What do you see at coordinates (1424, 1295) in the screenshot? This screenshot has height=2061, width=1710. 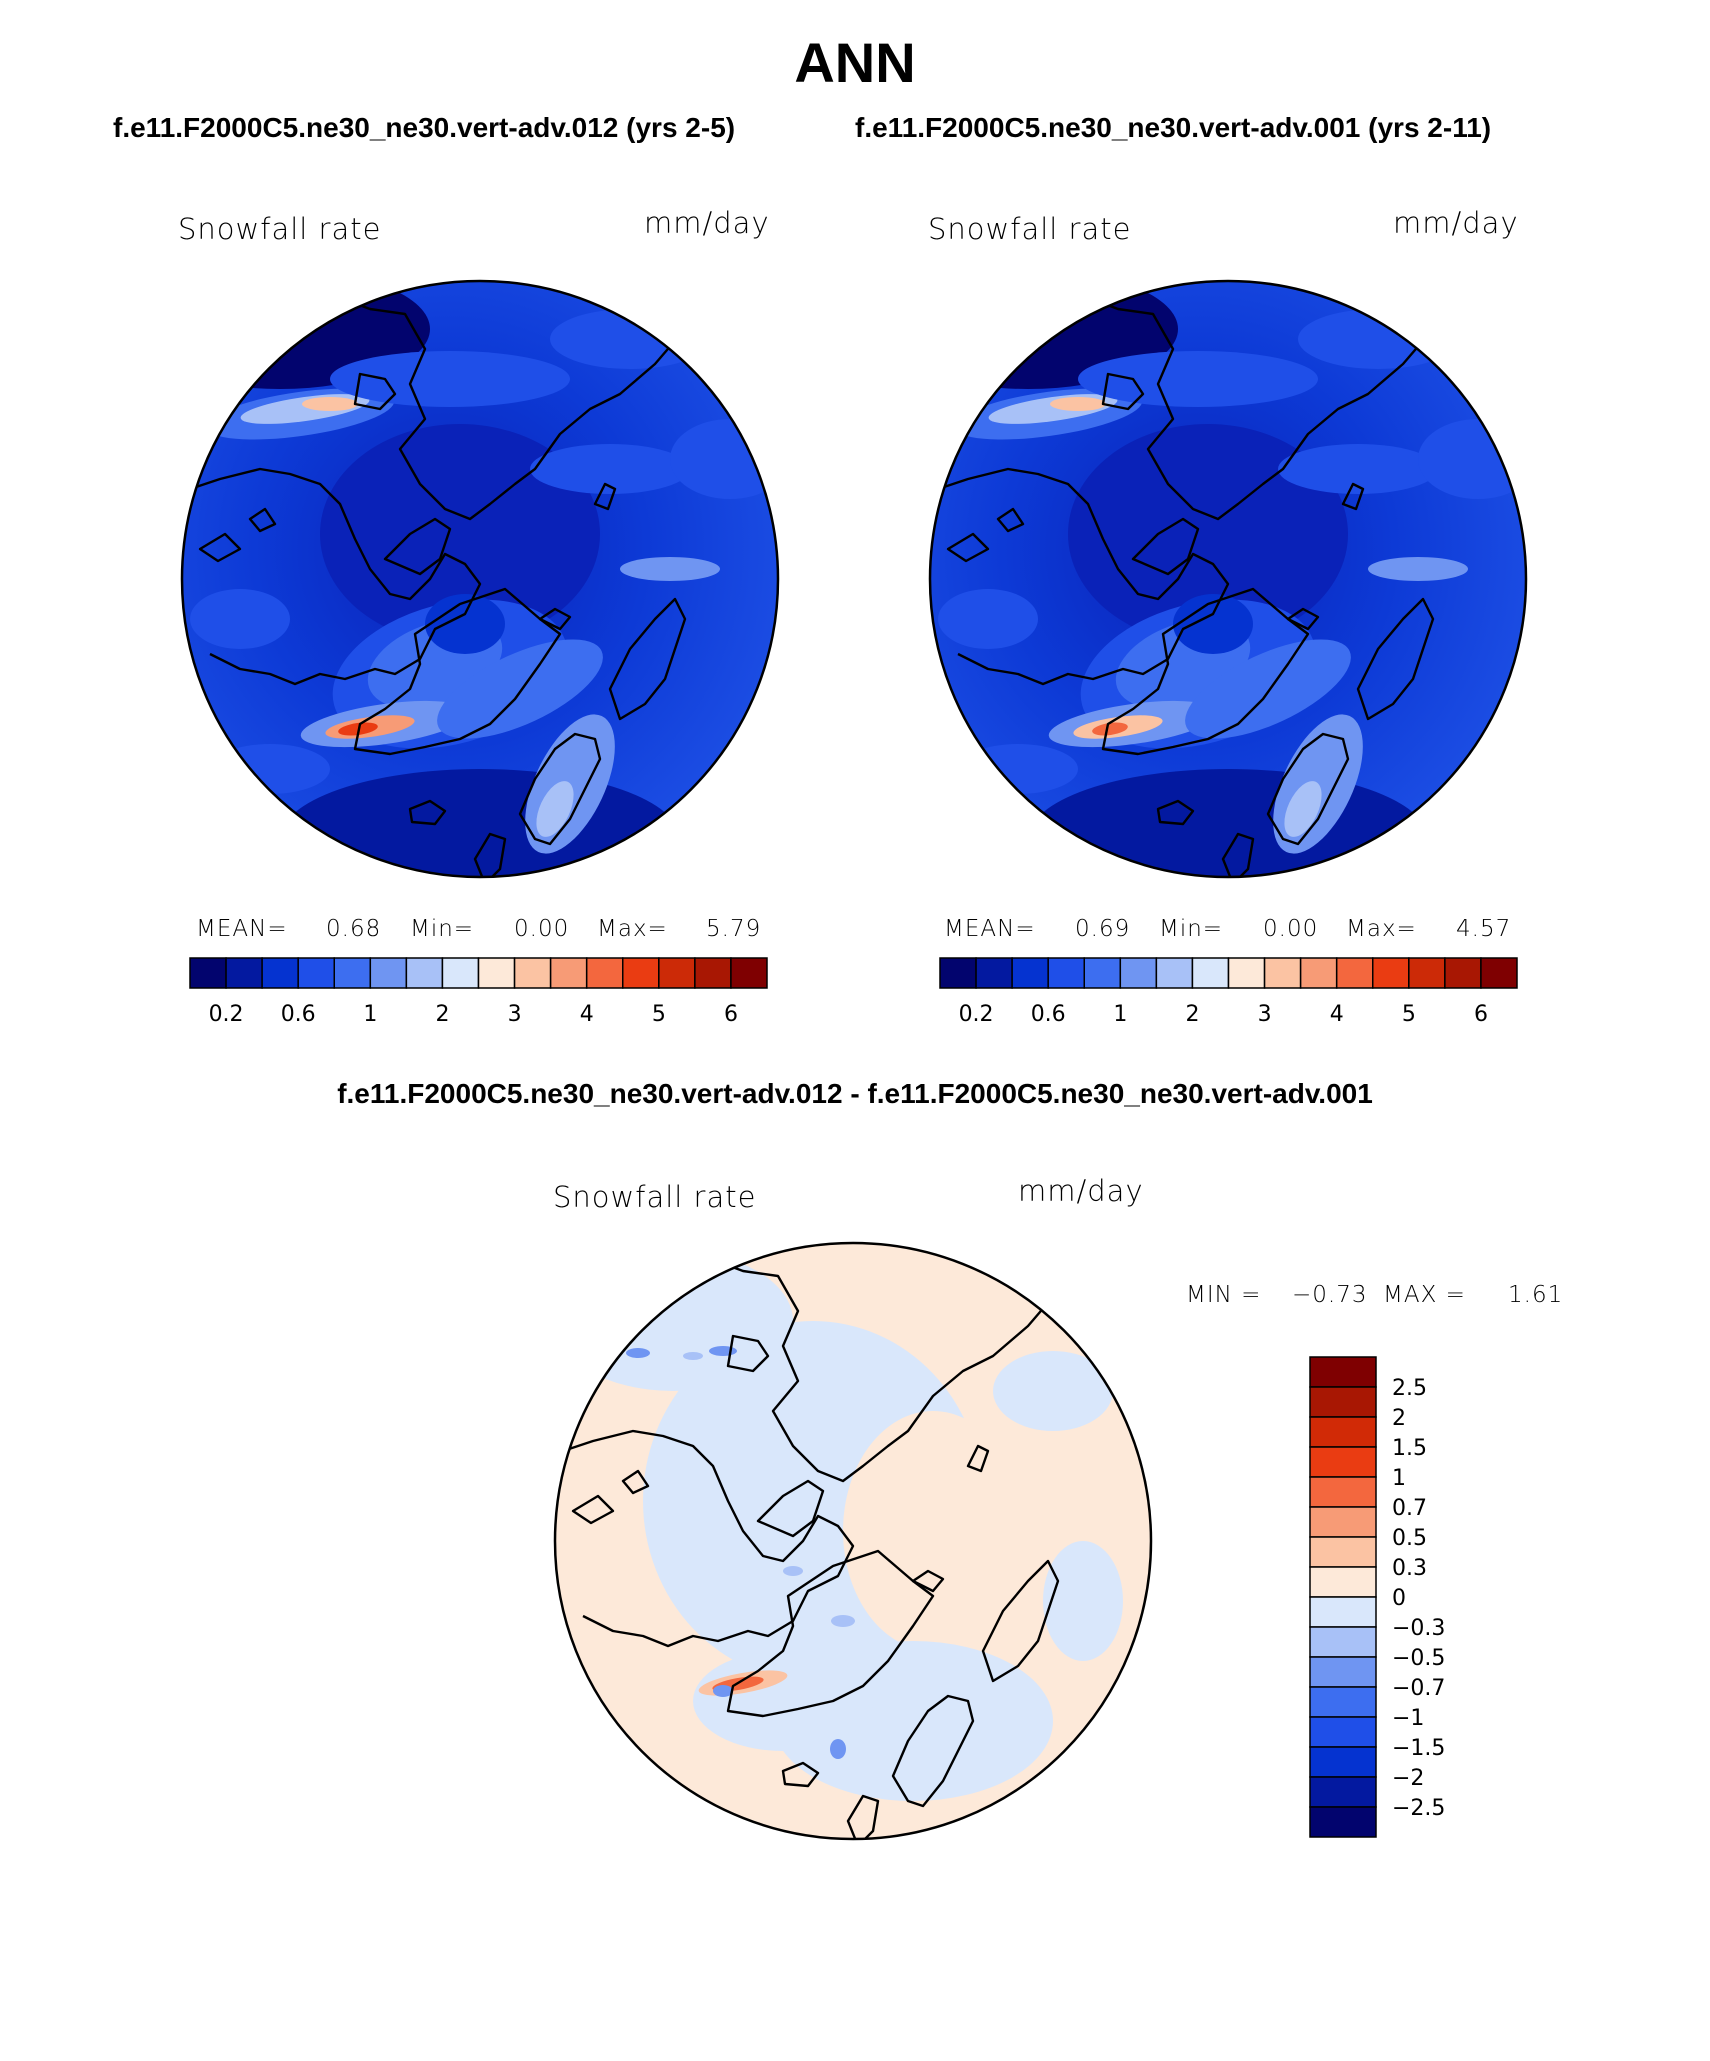 I see `difference-max-label: MAX =` at bounding box center [1424, 1295].